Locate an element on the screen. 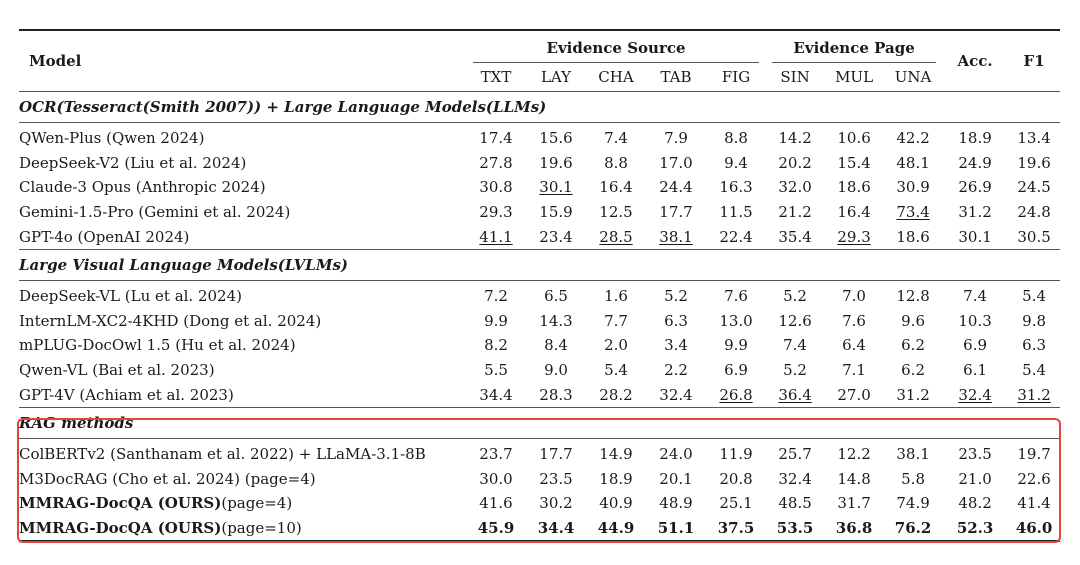 This screenshot has width=1080, height=565. value-cell: 24.4 is located at coordinates (676, 187).